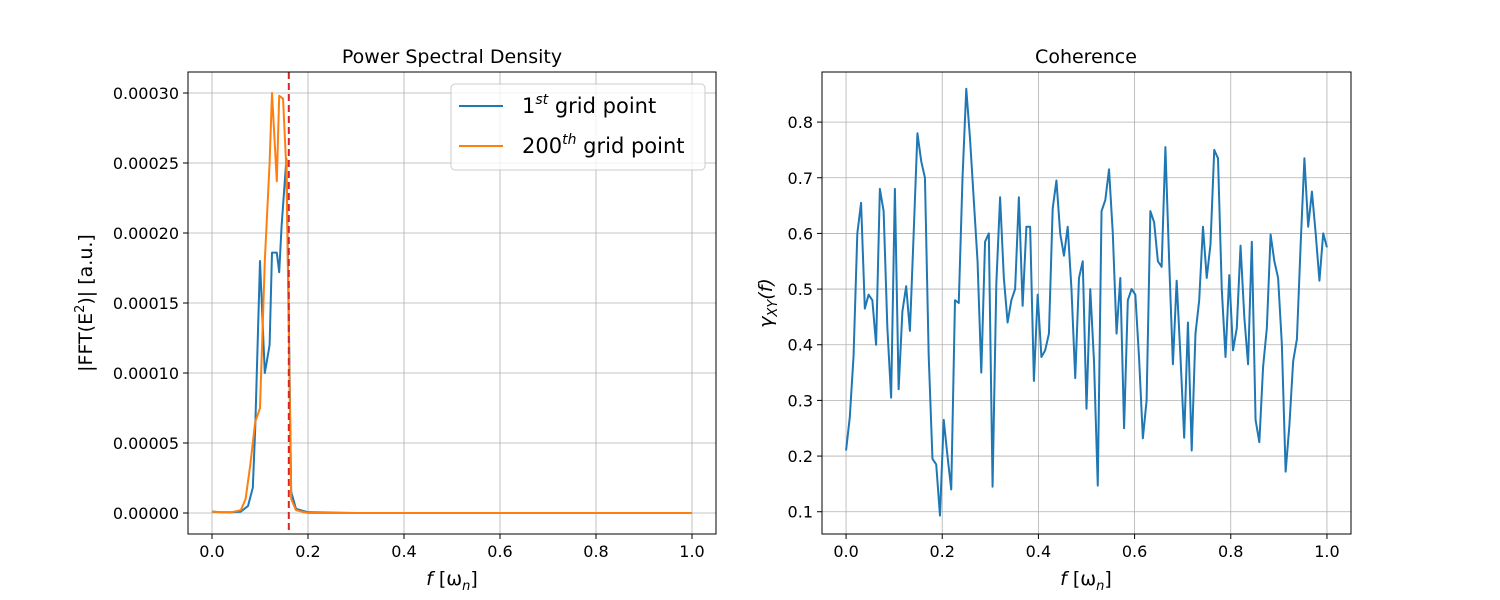  What do you see at coordinates (800, 512) in the screenshot?
I see `coherence-y-tick-label: 0.1` at bounding box center [800, 512].